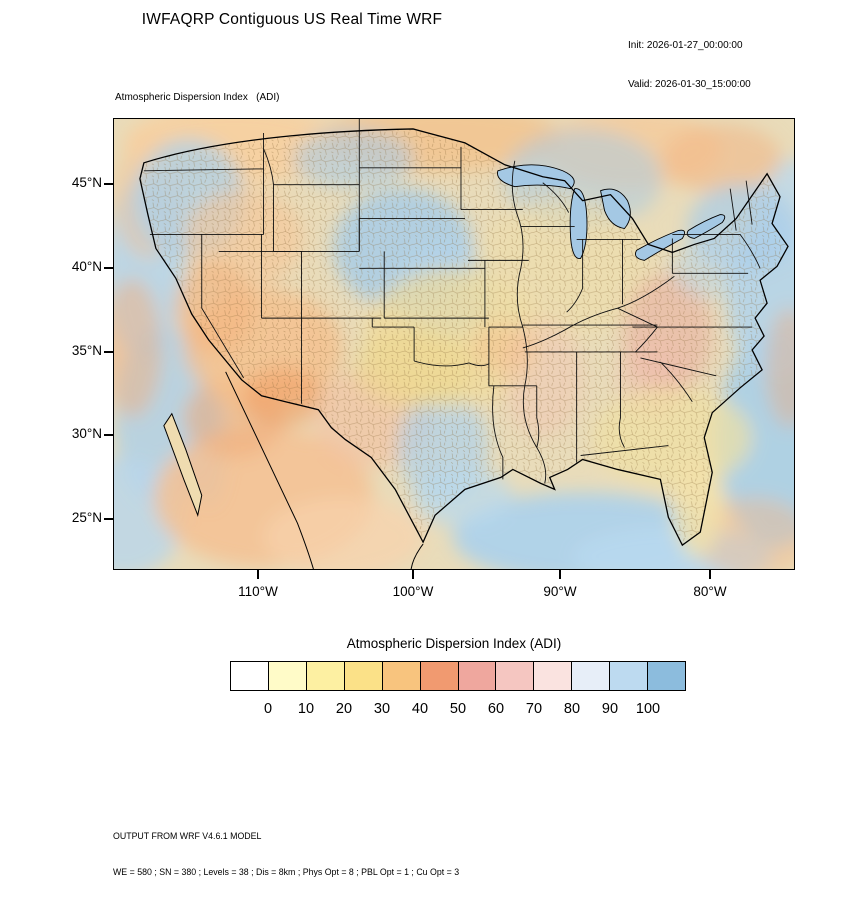  Describe the element at coordinates (685, 45) in the screenshot. I see `init-time: Init: 2026-01-27_00:00:00` at that location.